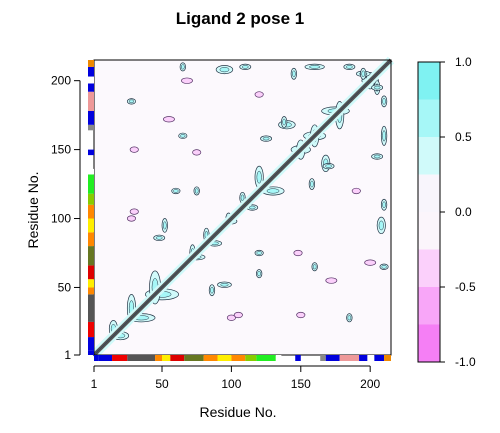  Describe the element at coordinates (61, 81) in the screenshot. I see `y-tick-label-4: 200` at that location.